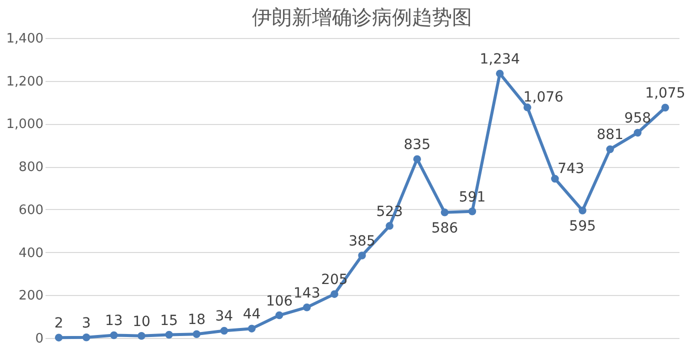 The image size is (699, 350). What do you see at coordinates (224, 316) in the screenshot?
I see `data-label: 34` at bounding box center [224, 316].